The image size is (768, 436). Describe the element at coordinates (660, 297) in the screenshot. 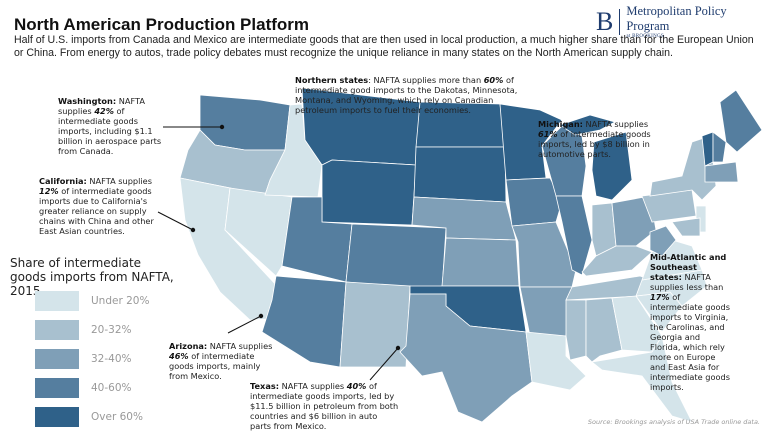

I see `note-pct: 17%` at that location.